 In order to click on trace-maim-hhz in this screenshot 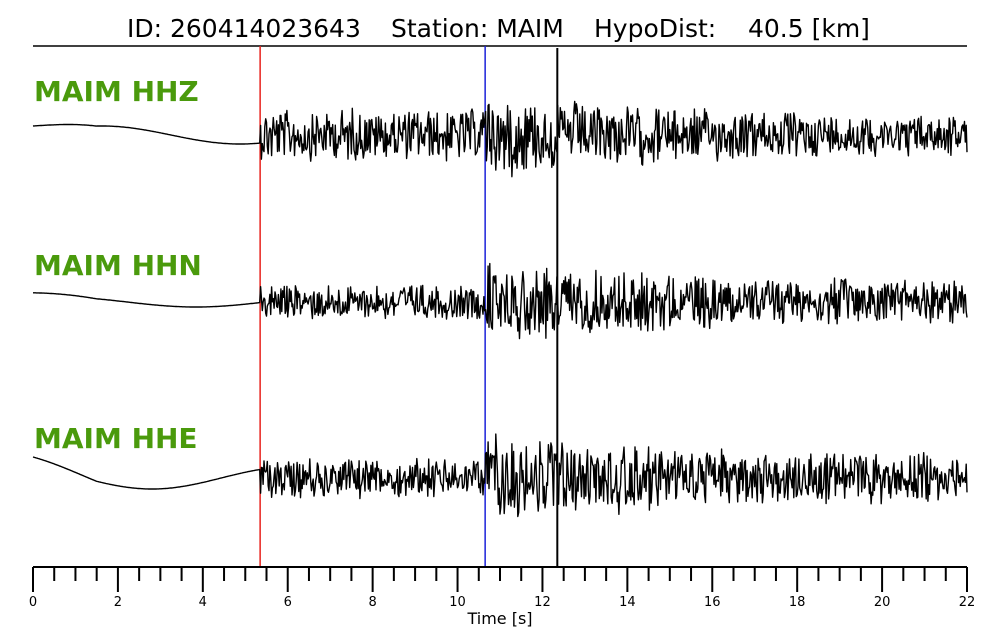, I will do `click(500, 139)`.